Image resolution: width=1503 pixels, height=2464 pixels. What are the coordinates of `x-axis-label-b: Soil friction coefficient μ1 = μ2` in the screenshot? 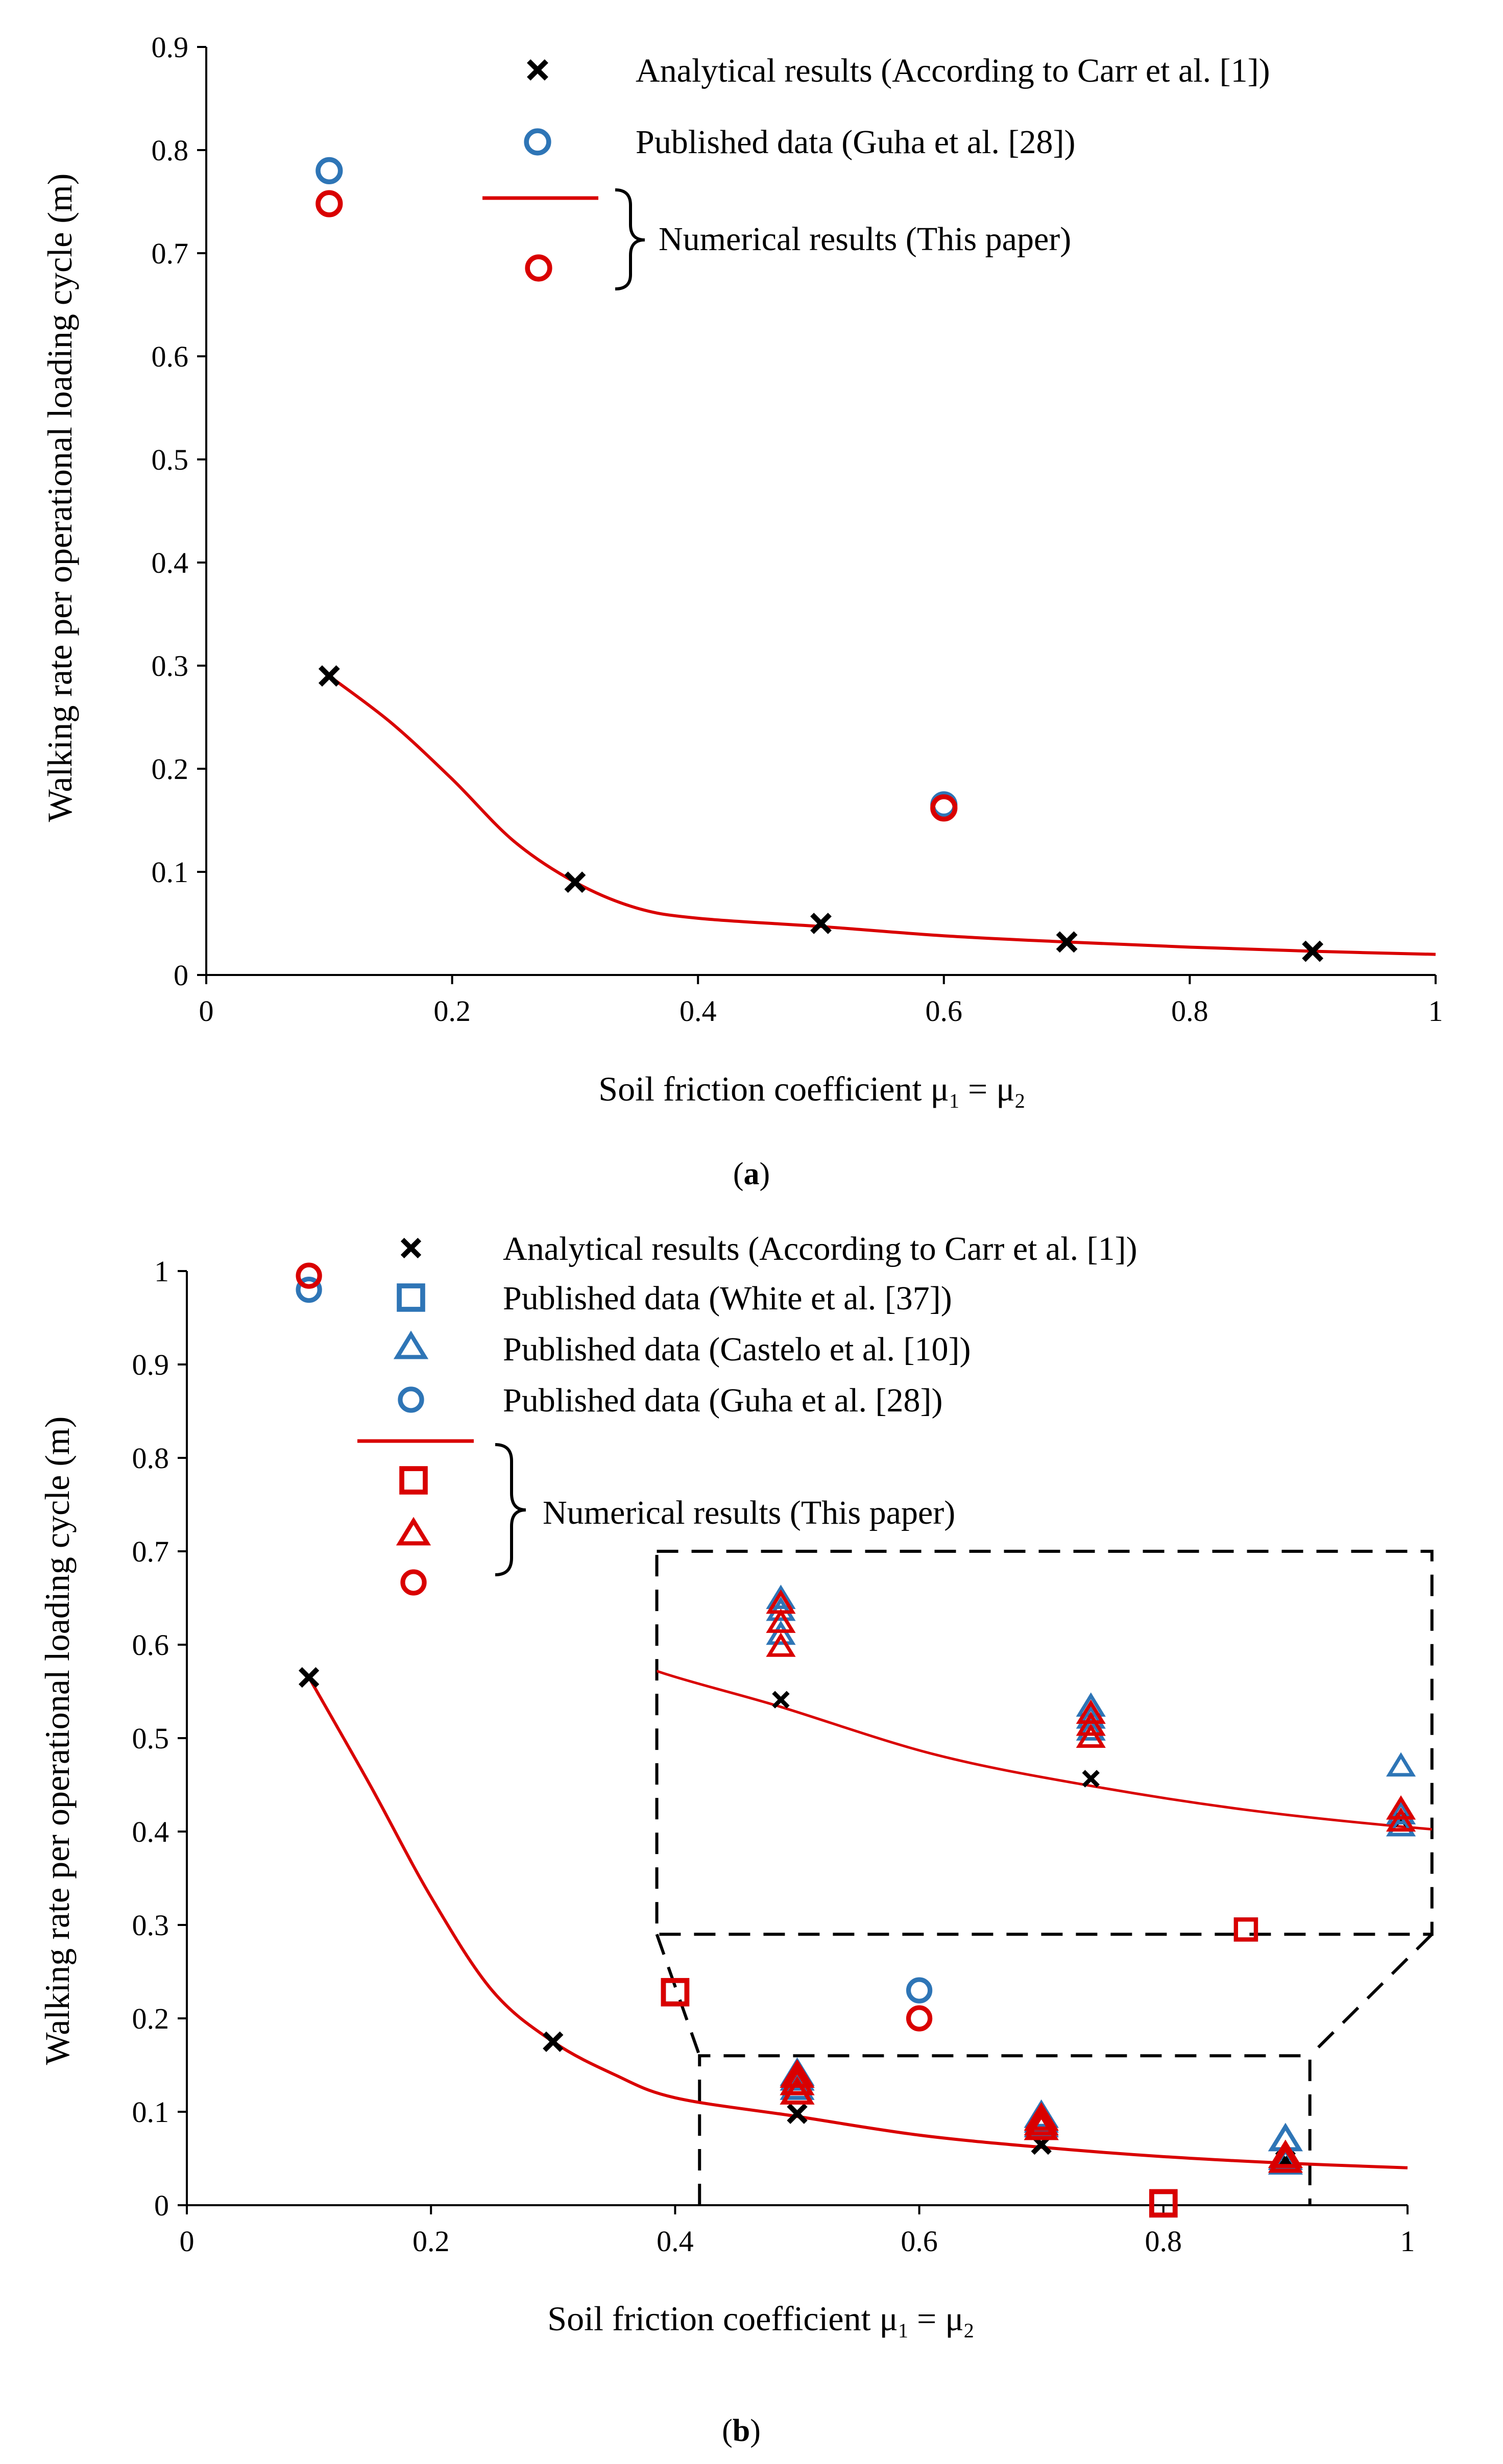 It's located at (760, 2320).